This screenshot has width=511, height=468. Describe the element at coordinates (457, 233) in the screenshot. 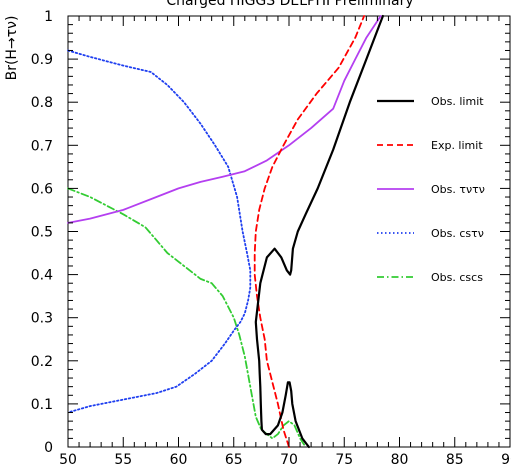

I see `legend-label-obs-cs: Obs. csτν` at that location.